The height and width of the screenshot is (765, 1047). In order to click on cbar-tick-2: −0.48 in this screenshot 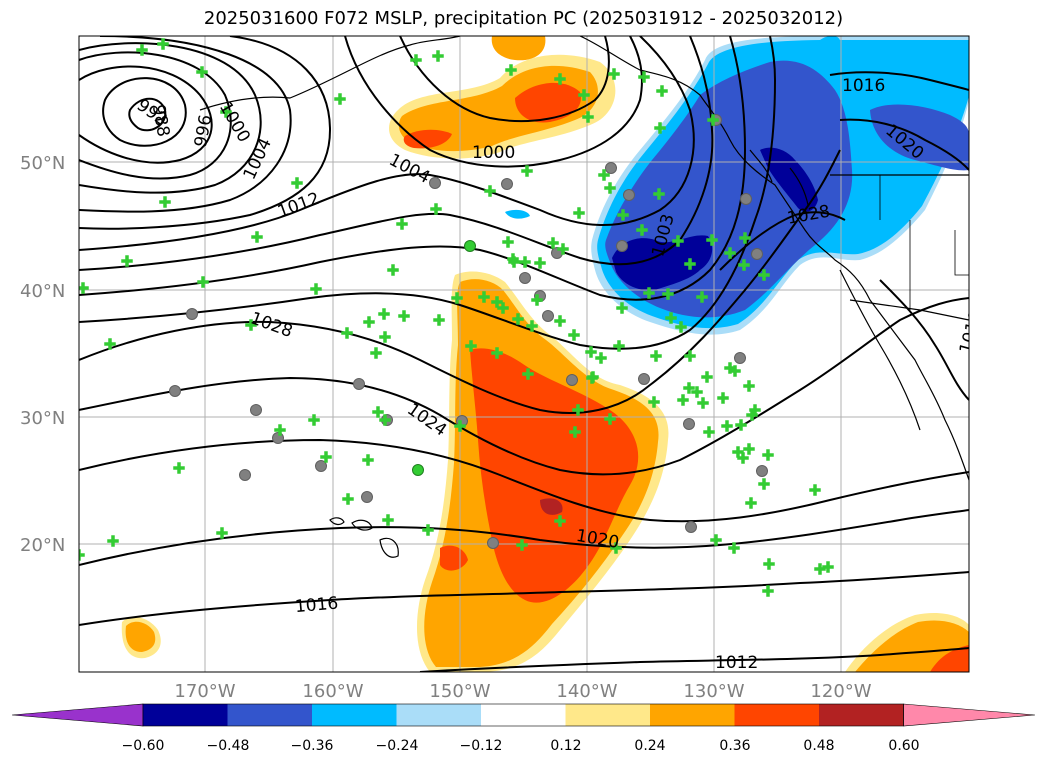, I will do `click(228, 746)`.